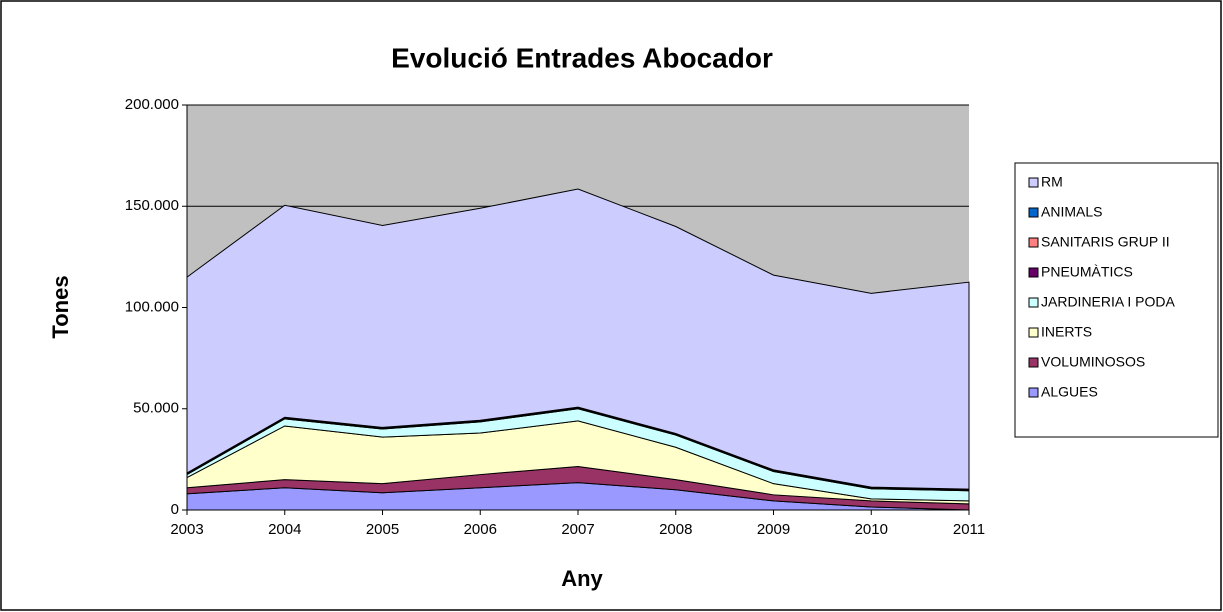  I want to click on y-tick-label: 150.000, so click(152, 205).